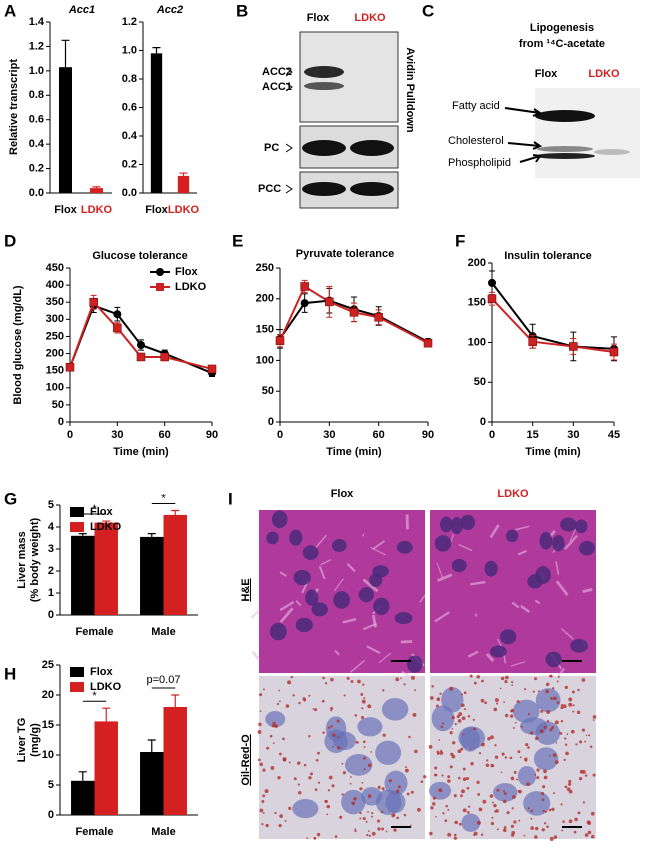 This screenshot has height=853, width=669. What do you see at coordinates (55, 268) in the screenshot?
I see `y-tick-label: 450` at bounding box center [55, 268].